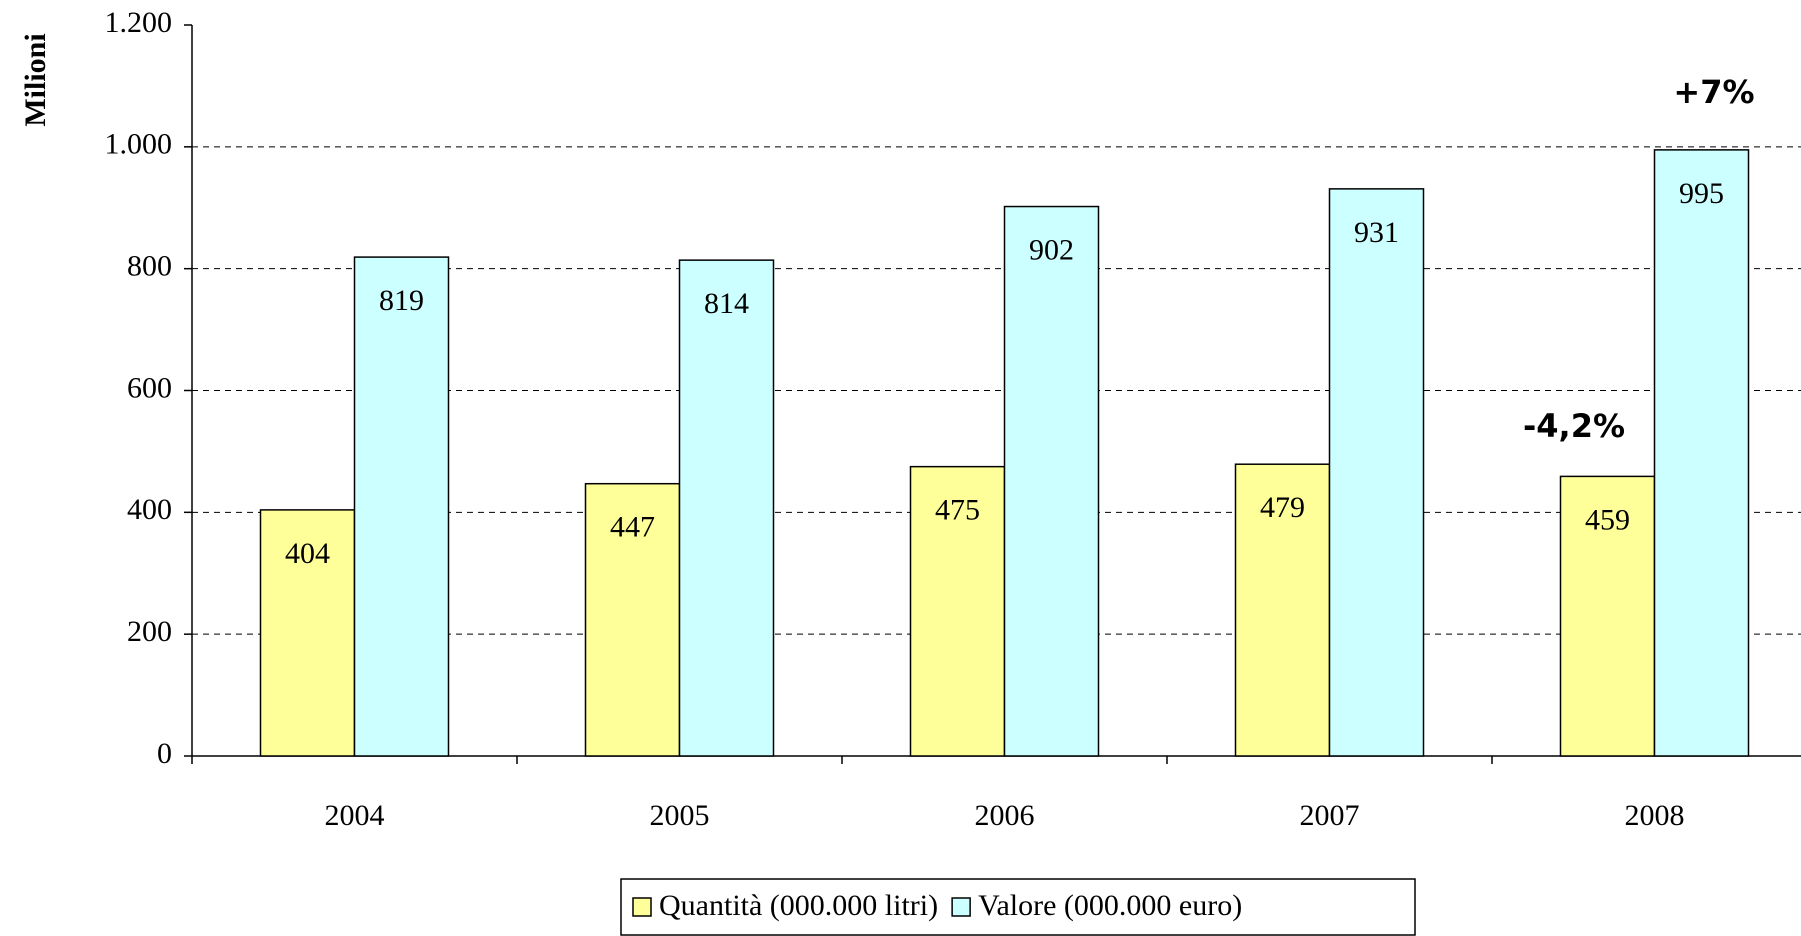 The width and height of the screenshot is (1801, 936). Describe the element at coordinates (307, 553) in the screenshot. I see `data-label: 404` at that location.